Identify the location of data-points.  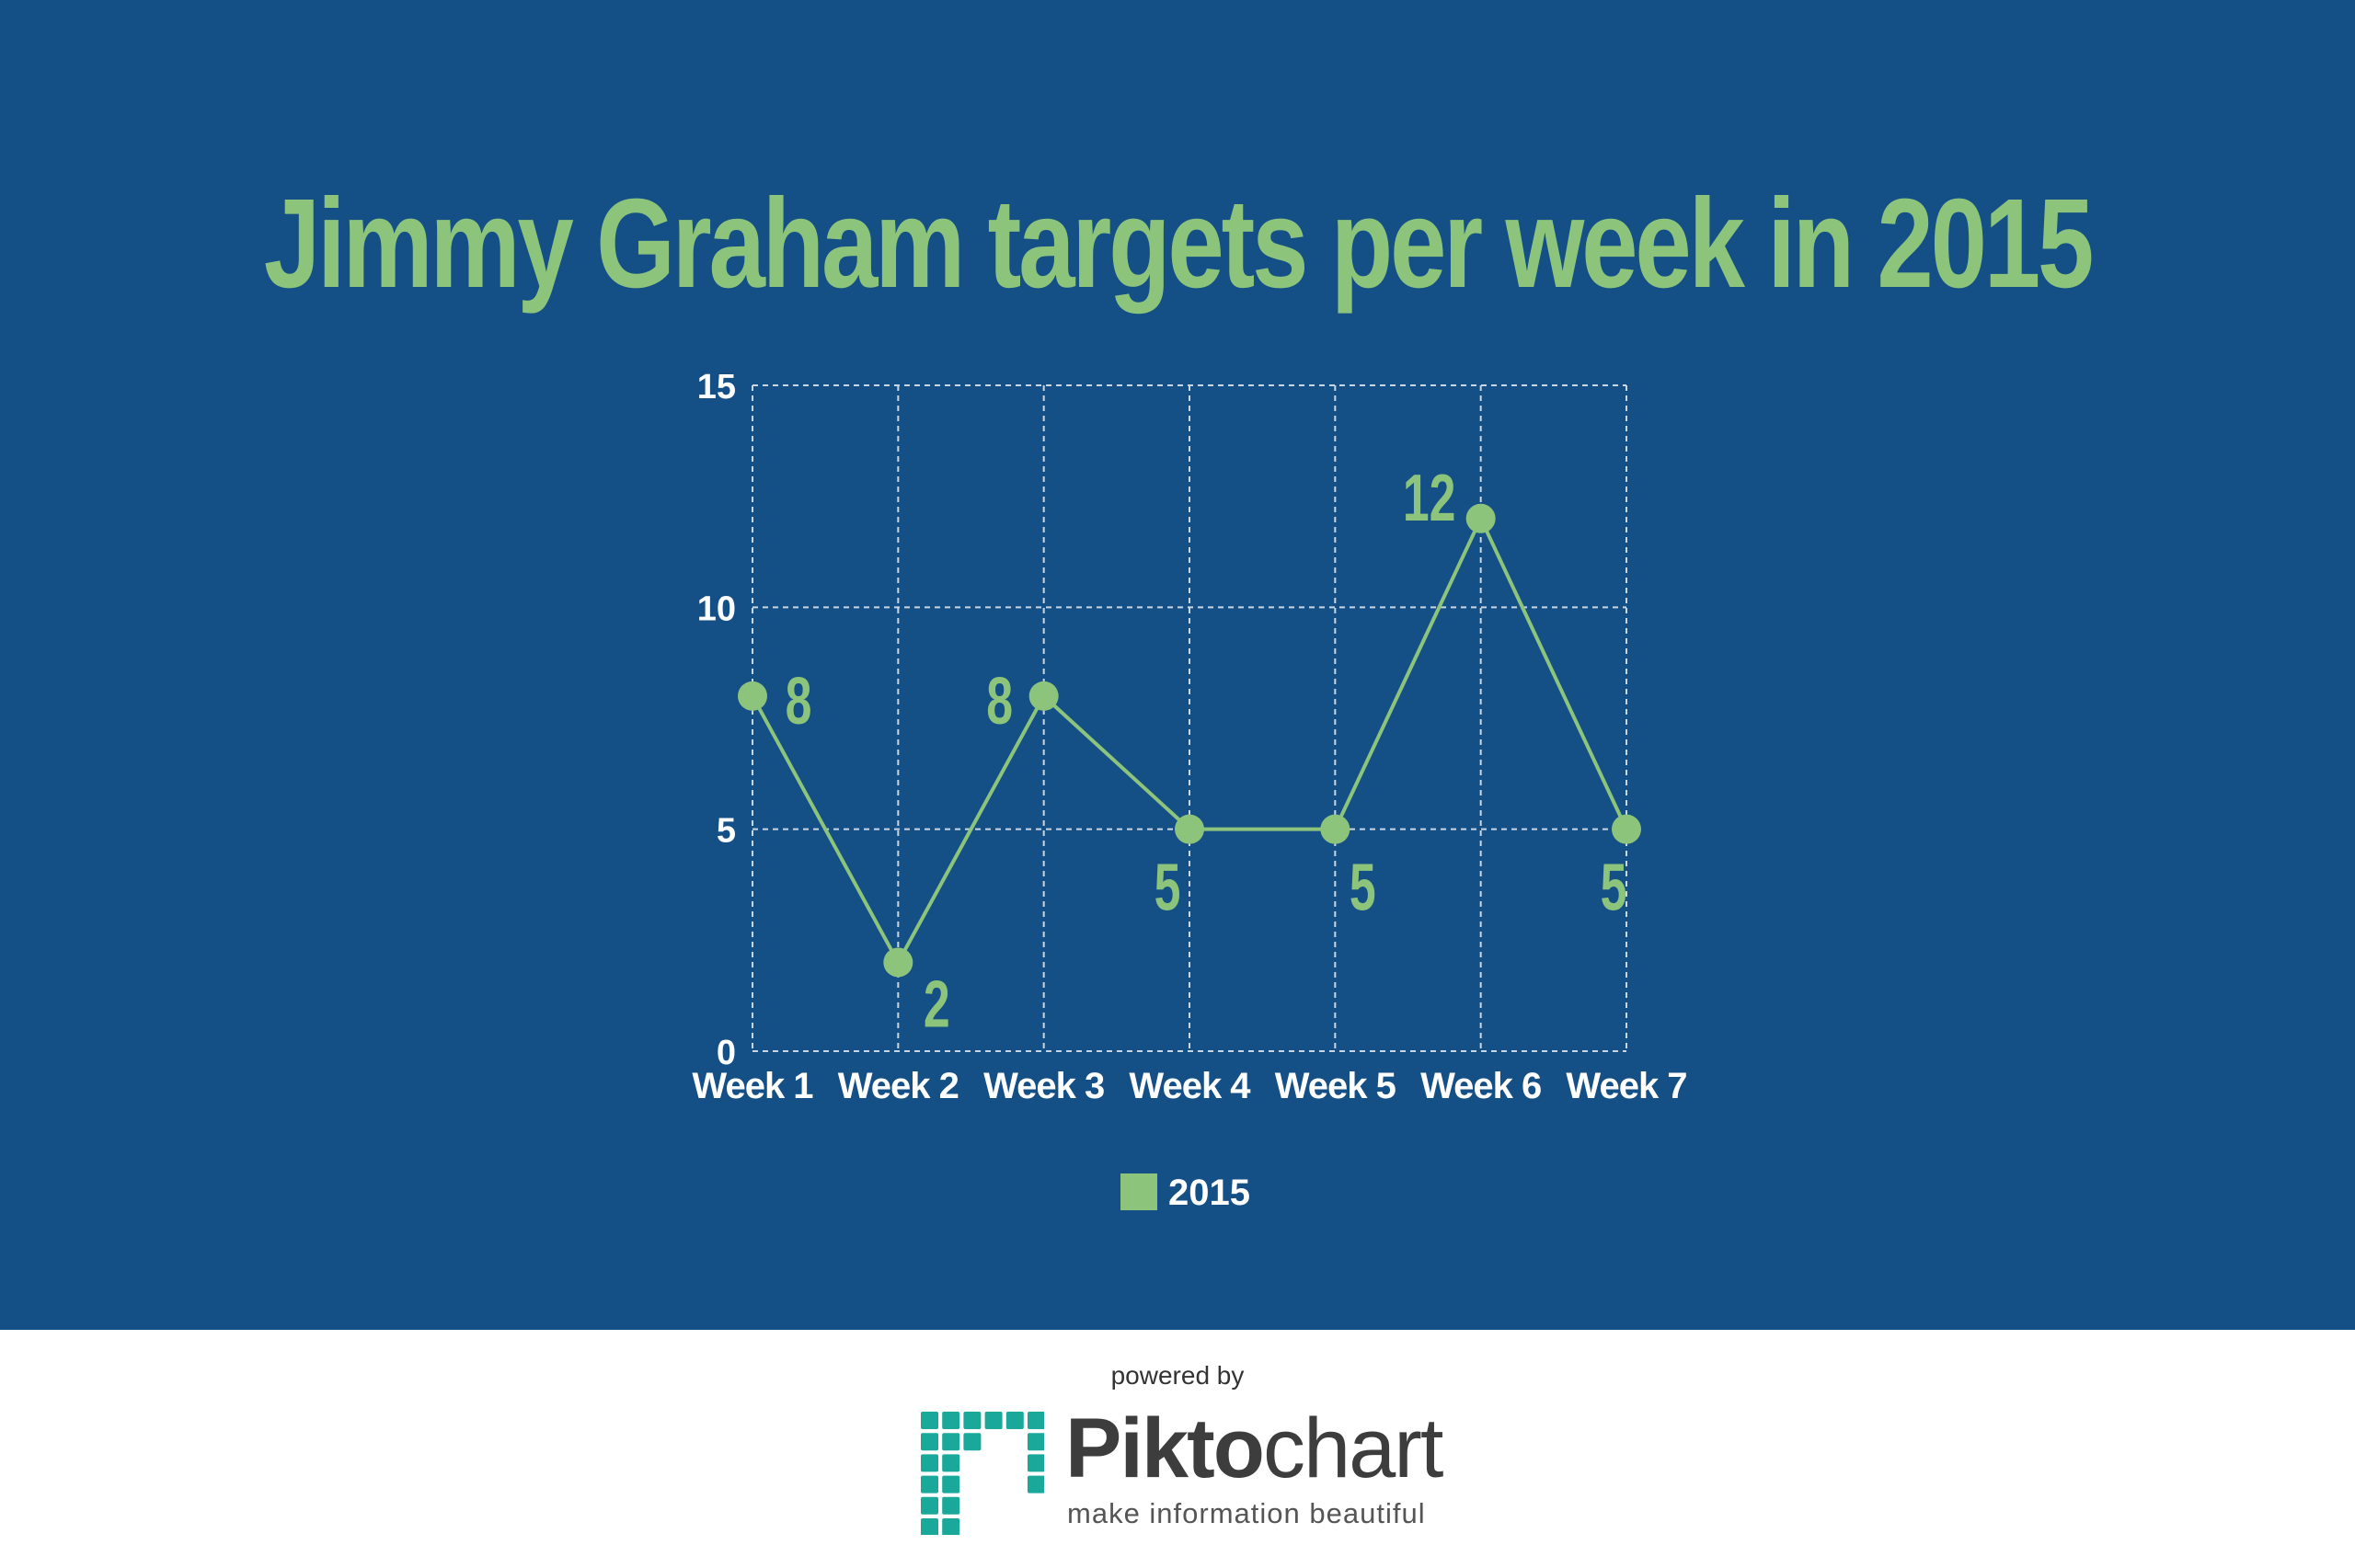
(1189, 740).